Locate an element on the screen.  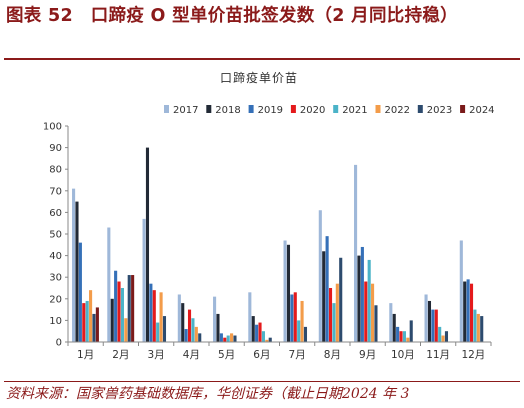
chart-title: 口蹄疫单价苗 is located at coordinates (259, 77).